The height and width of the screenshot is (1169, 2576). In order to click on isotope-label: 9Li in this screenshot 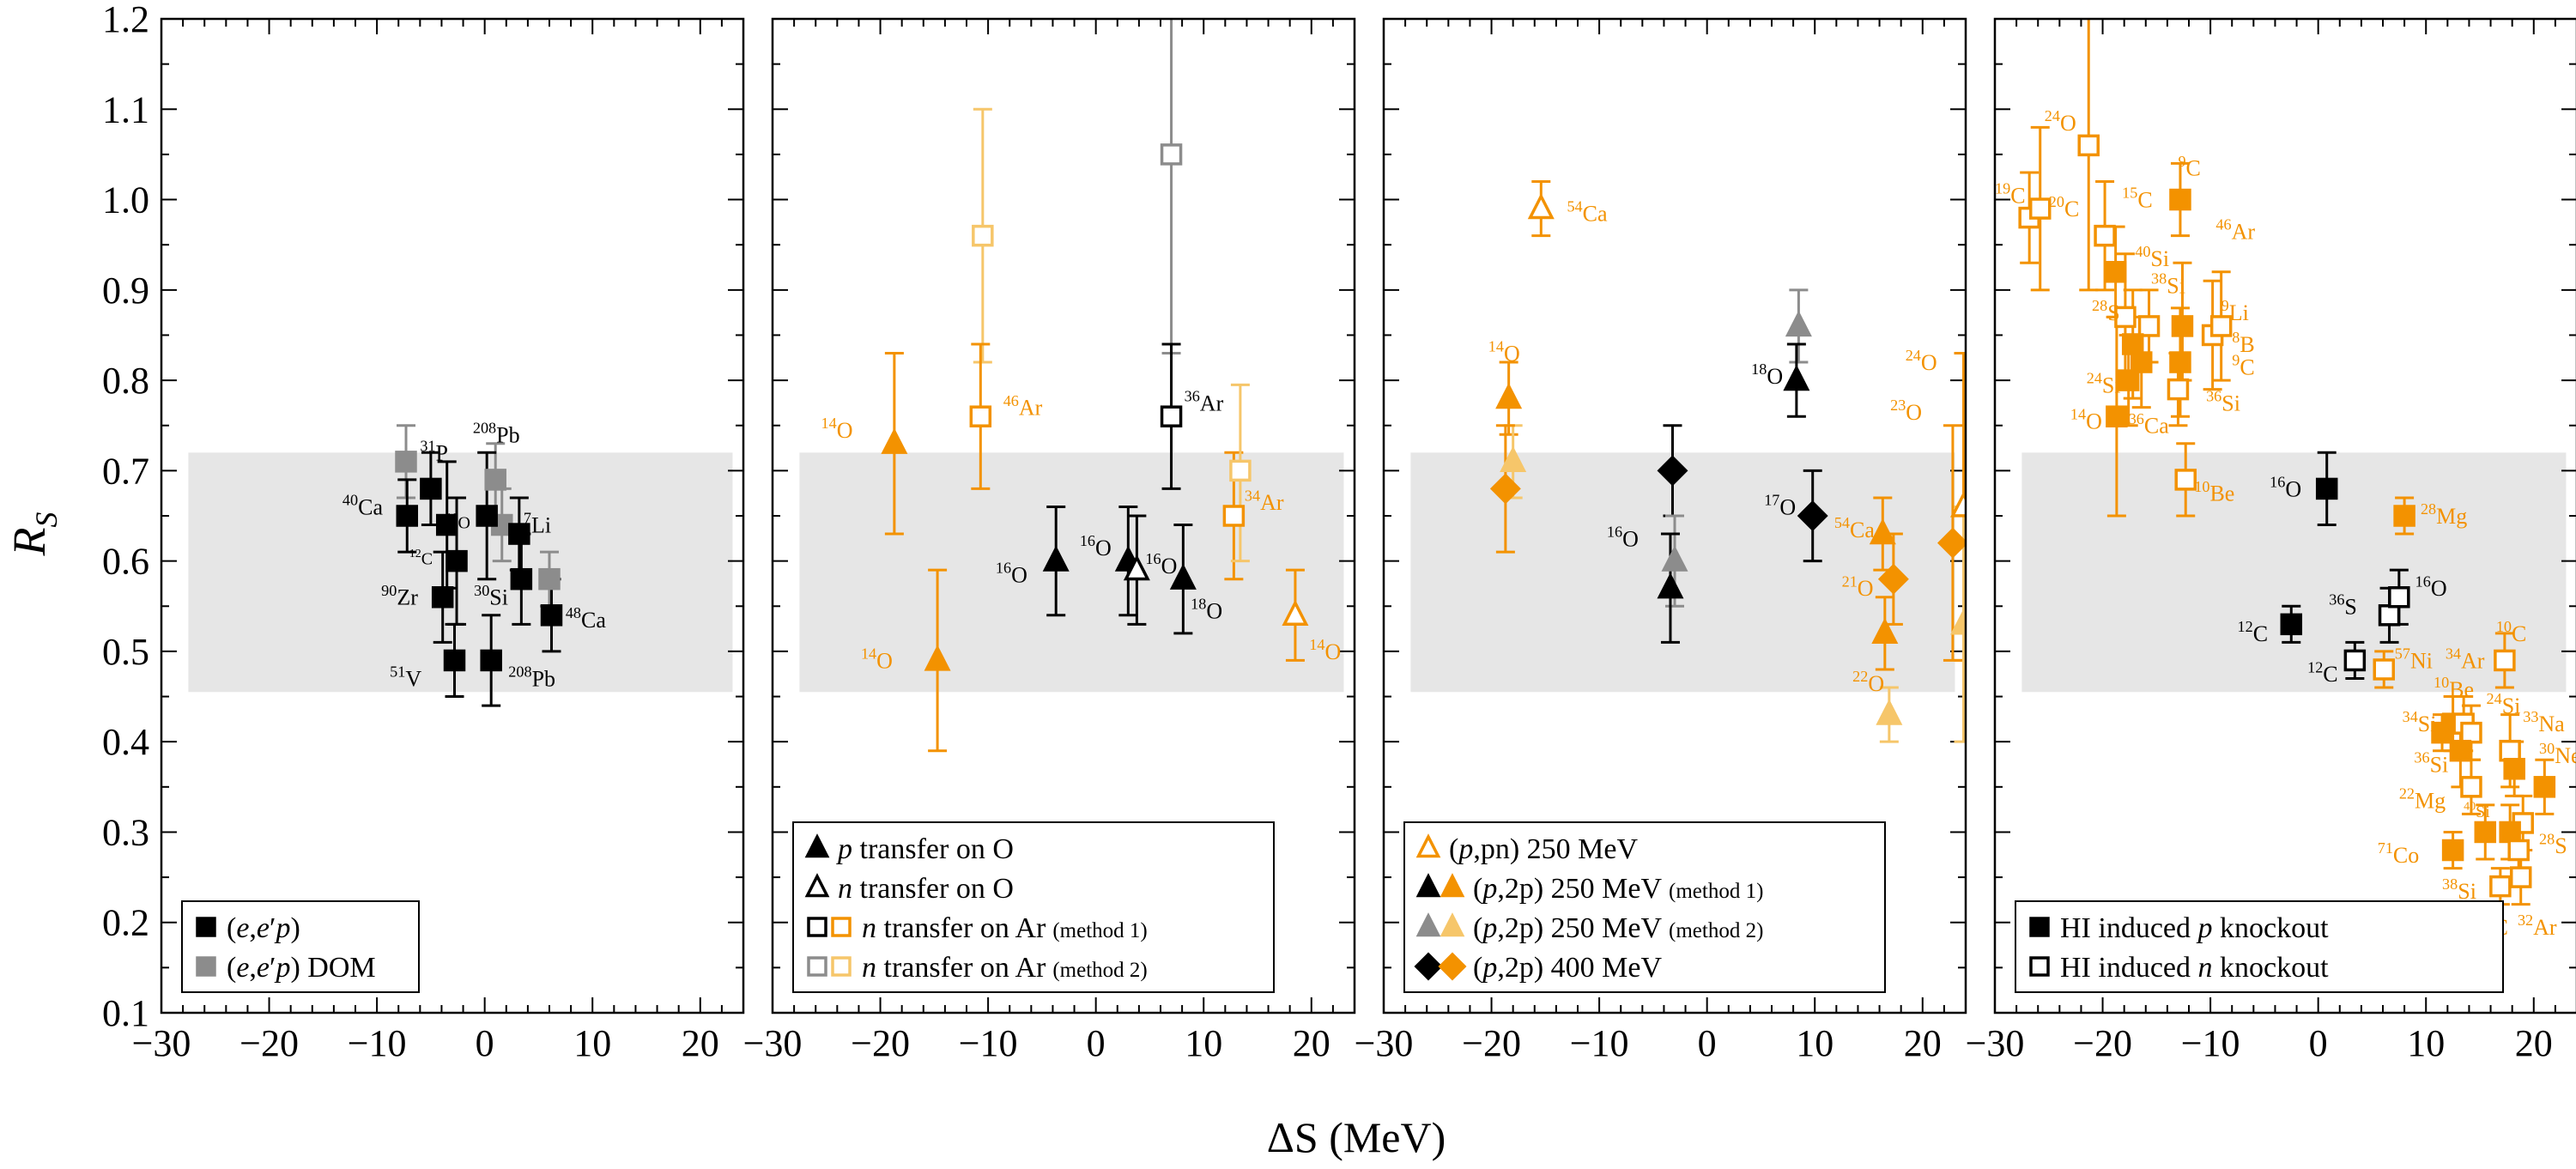, I will do `click(2235, 311)`.